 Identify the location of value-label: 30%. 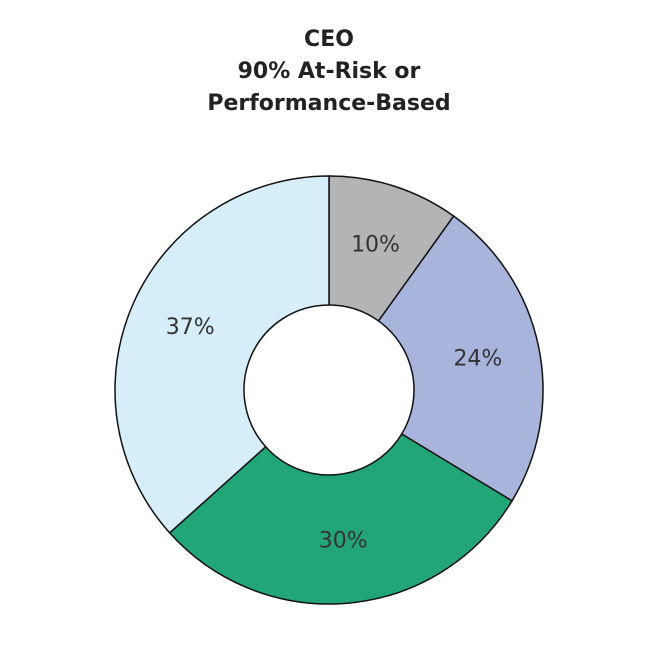
(343, 540).